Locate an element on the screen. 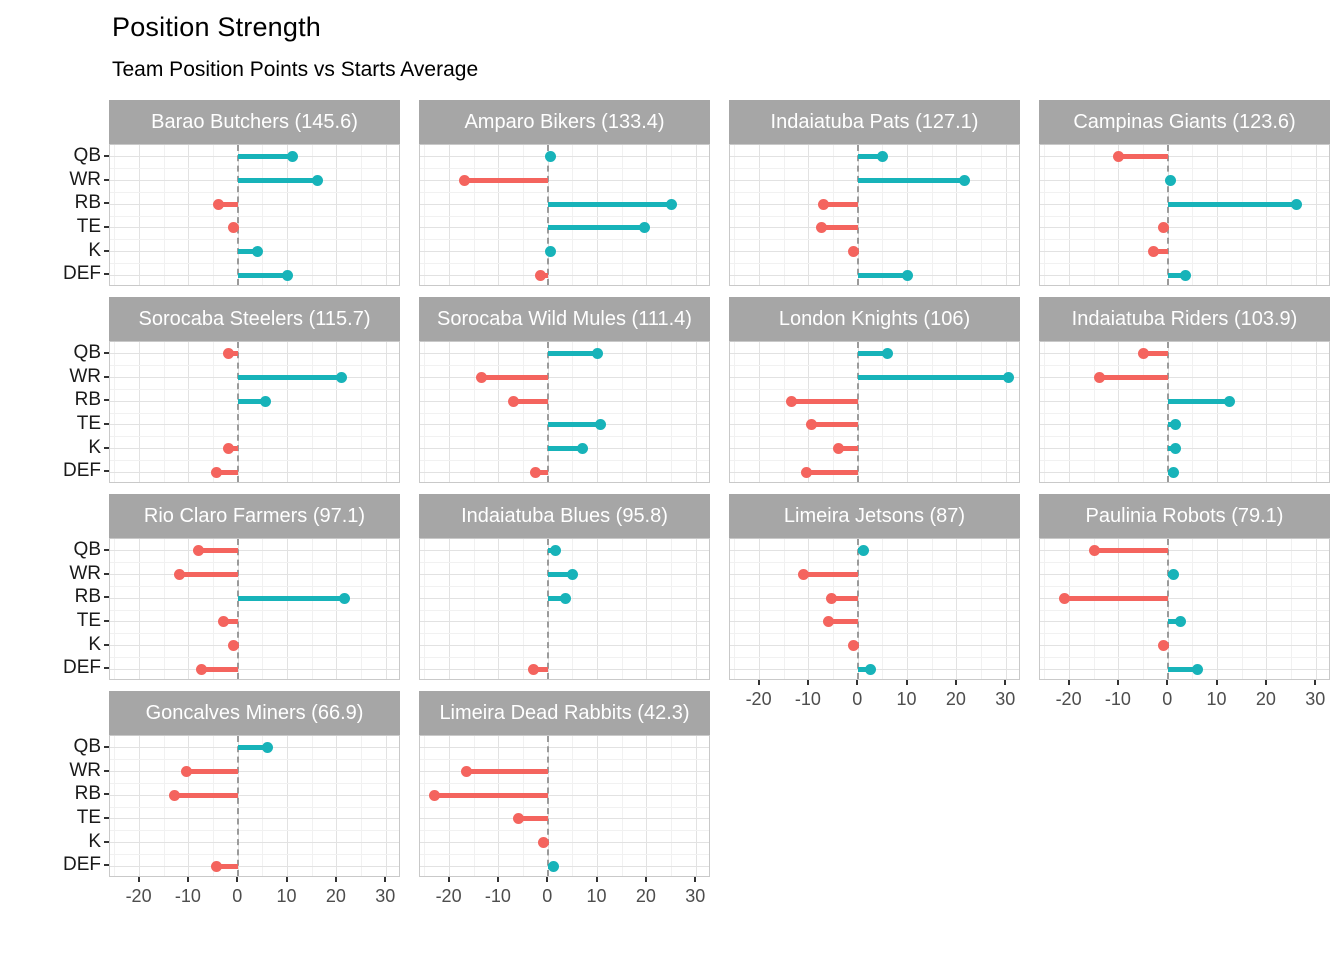 The image size is (1344, 960). facet-strip: Indaiatuba Riders (103.9) is located at coordinates (1184, 319).